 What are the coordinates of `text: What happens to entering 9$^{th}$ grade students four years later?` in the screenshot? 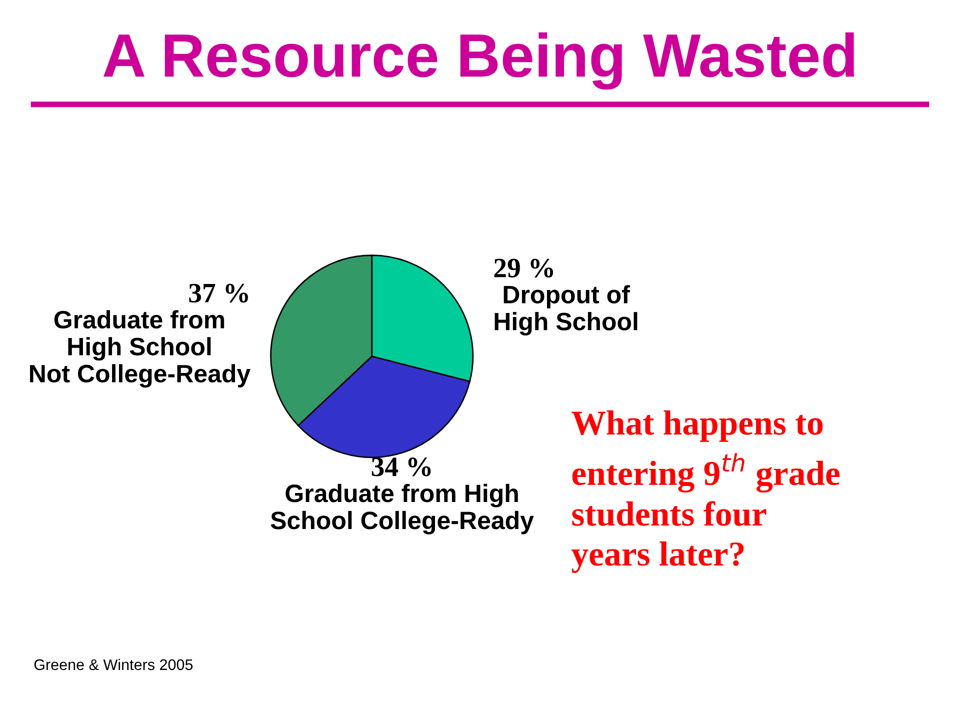 It's located at (706, 491).